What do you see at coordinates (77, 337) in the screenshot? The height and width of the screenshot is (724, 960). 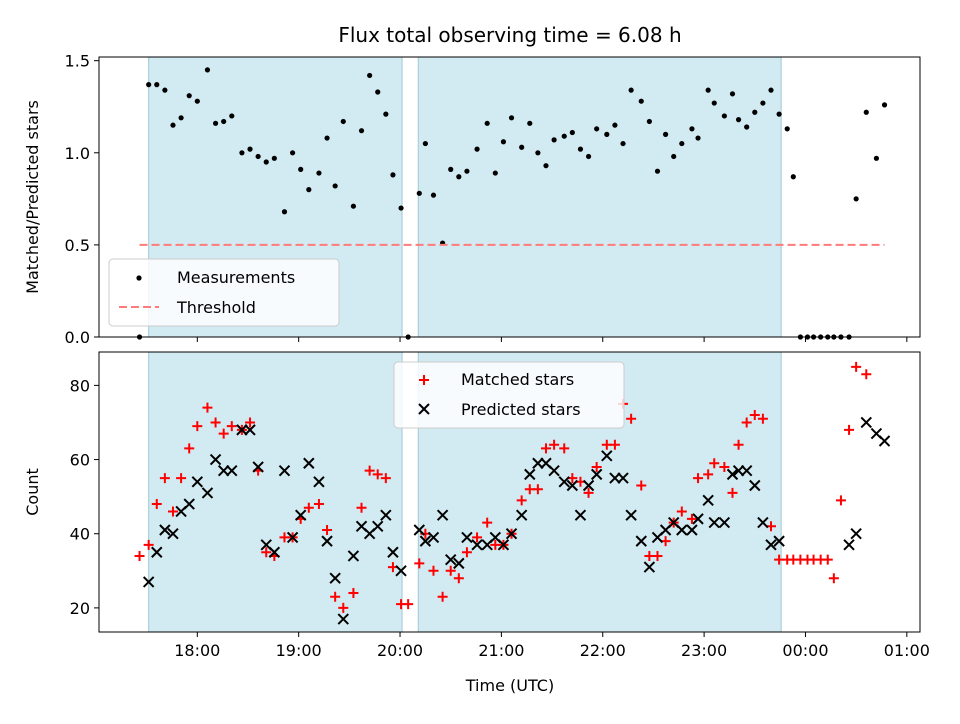 I see `y-tick-label: 0.0` at bounding box center [77, 337].